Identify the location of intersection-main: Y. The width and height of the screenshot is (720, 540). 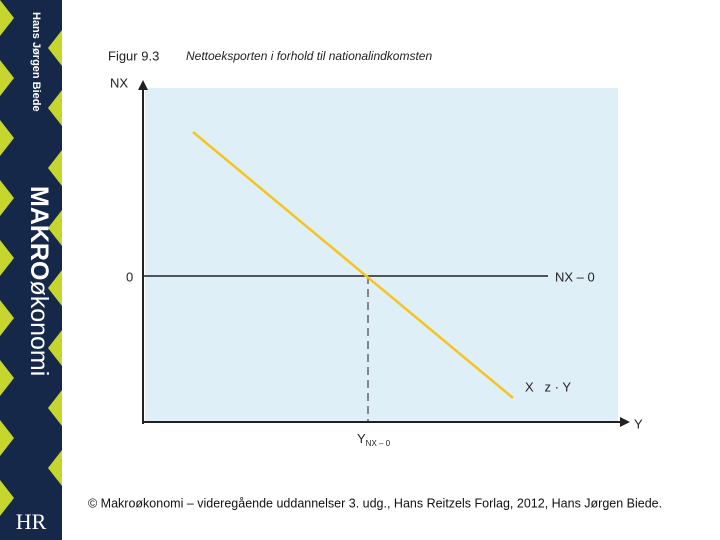
(361, 438).